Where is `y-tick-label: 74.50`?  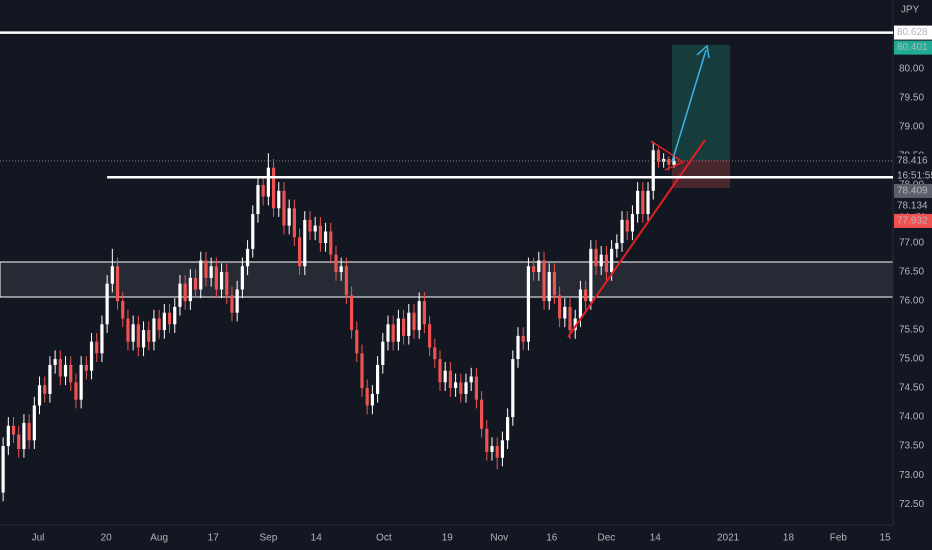 y-tick-label: 74.50 is located at coordinates (911, 388).